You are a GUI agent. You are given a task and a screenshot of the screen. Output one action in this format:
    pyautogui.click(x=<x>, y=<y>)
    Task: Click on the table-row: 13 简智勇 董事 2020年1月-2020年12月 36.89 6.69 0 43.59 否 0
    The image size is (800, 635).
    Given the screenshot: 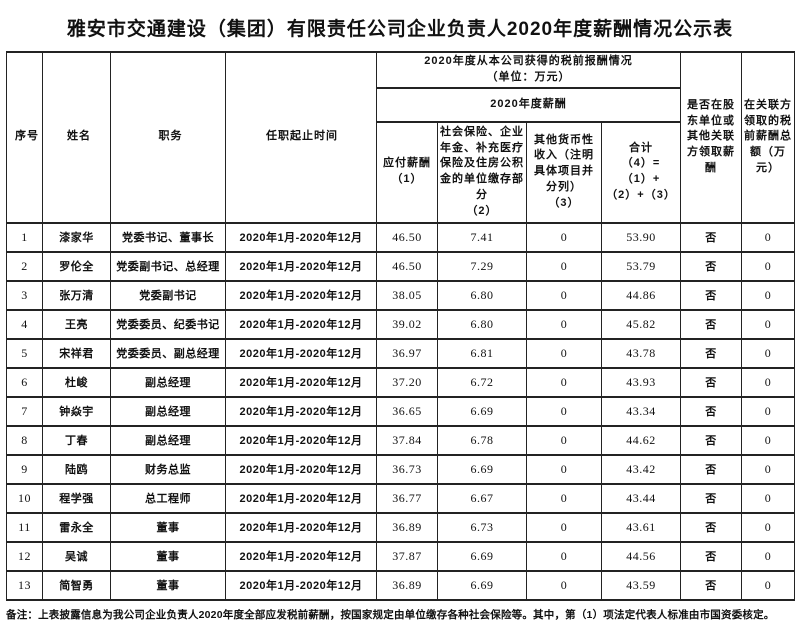 What is the action you would take?
    pyautogui.click(x=401, y=585)
    